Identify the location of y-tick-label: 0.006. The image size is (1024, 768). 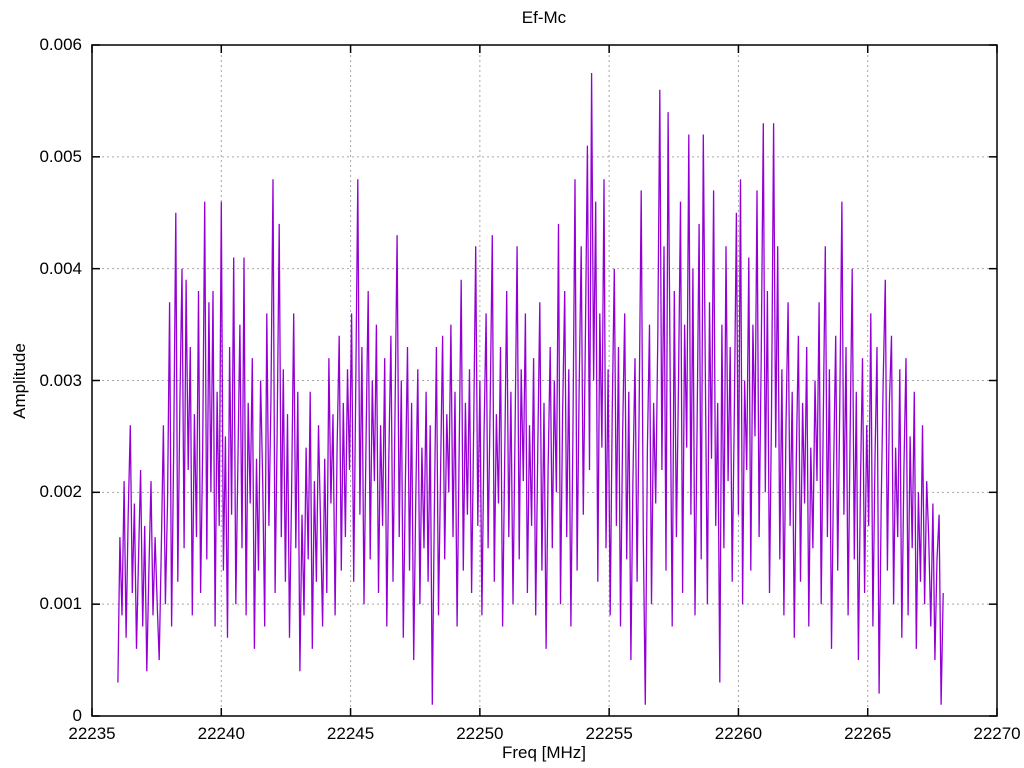
(60, 44).